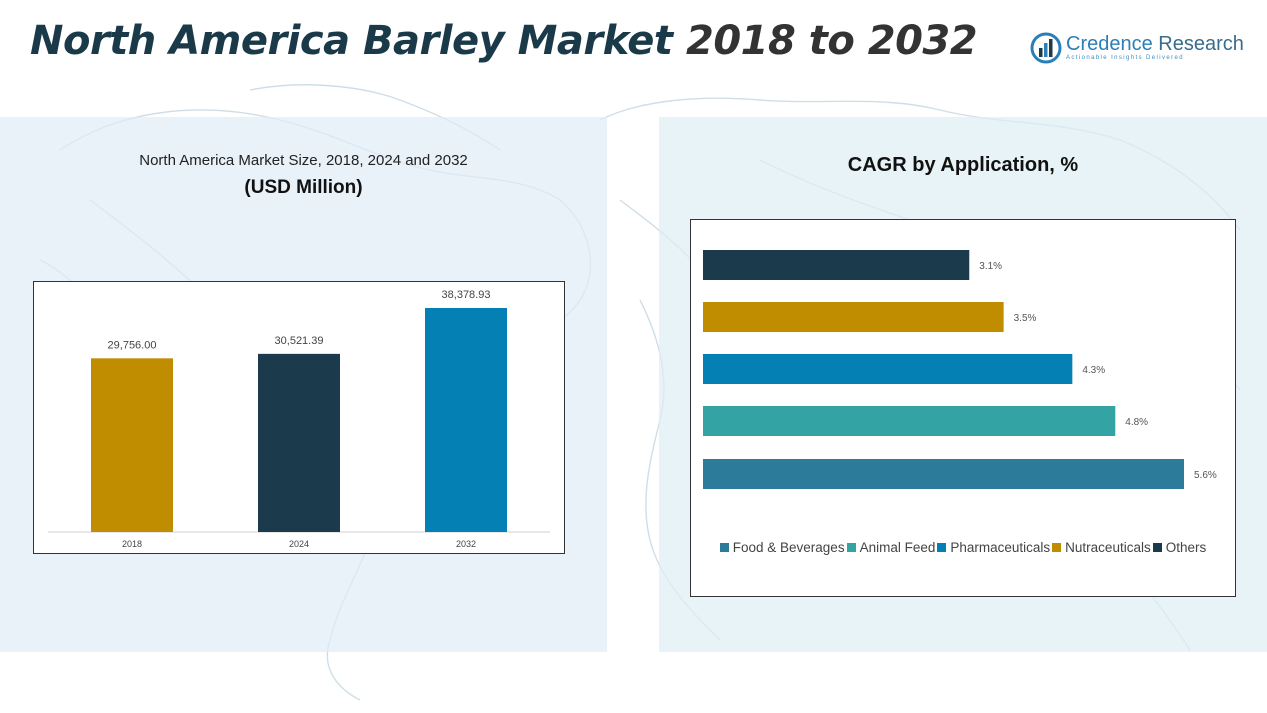  I want to click on market-size-value-label: 38,378.93, so click(466, 295).